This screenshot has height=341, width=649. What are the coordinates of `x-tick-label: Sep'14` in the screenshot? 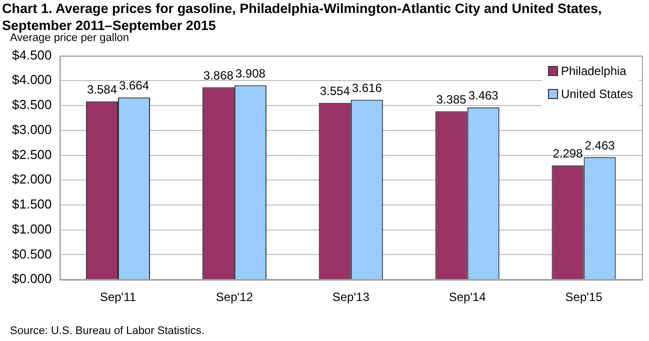 It's located at (467, 297).